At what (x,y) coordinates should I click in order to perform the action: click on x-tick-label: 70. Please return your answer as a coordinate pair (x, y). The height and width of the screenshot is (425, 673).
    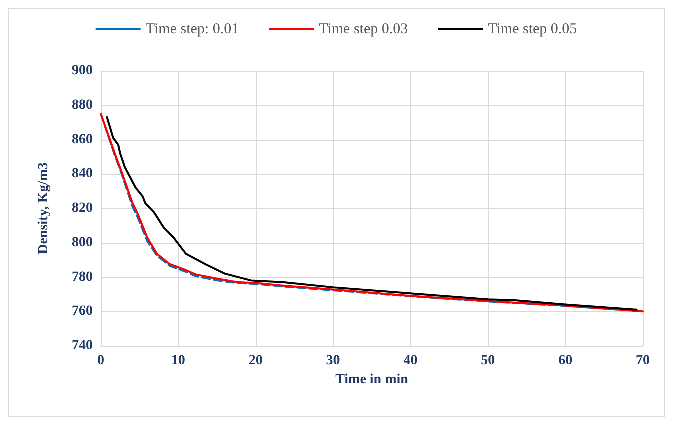
    Looking at the image, I should click on (643, 361).